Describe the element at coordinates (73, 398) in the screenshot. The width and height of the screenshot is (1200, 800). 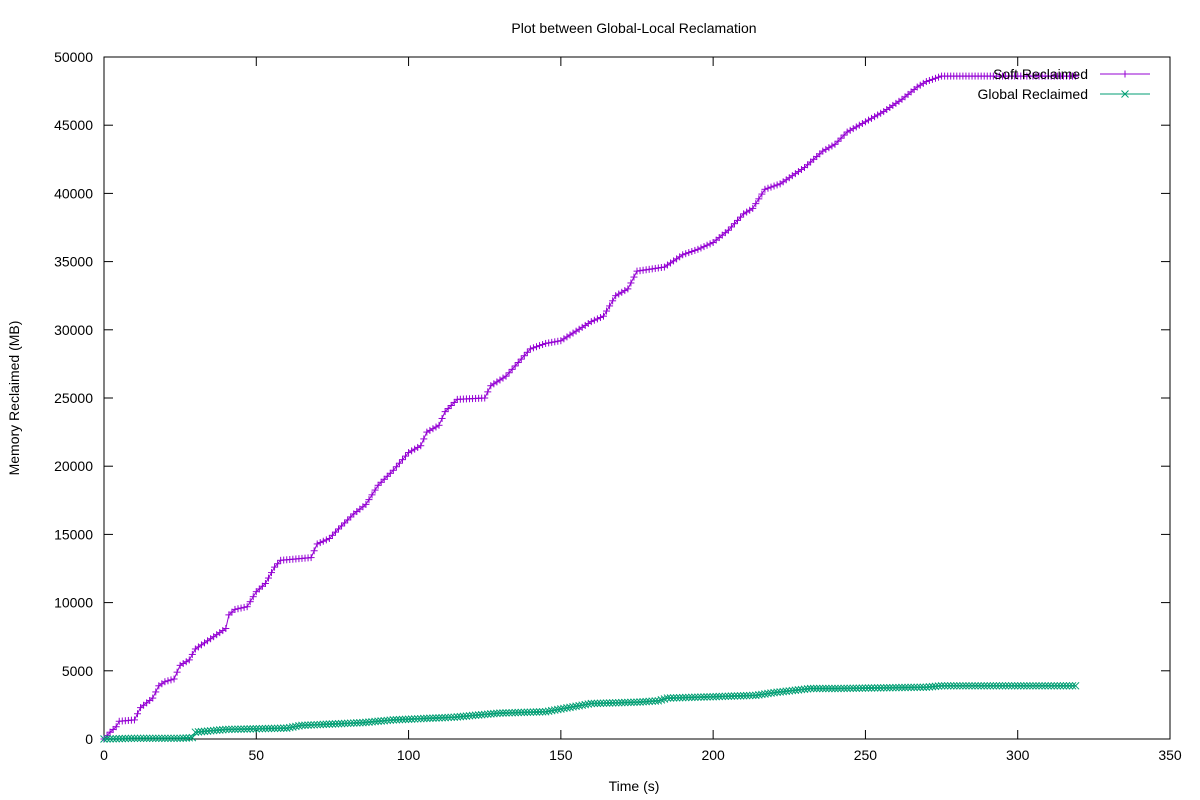
I see `y-tick-label: 25000` at that location.